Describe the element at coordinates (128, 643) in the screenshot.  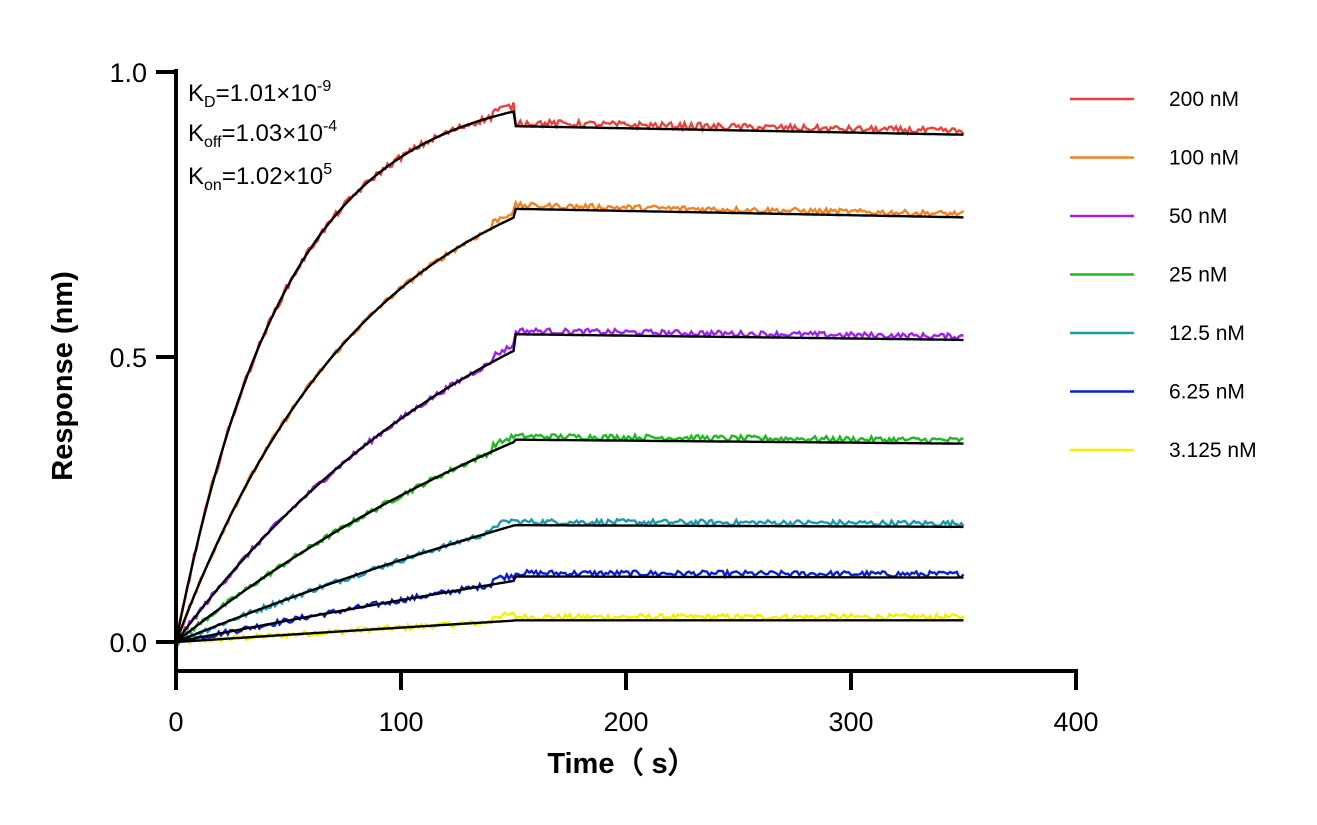
I see `y-tick-label: 0.0` at that location.